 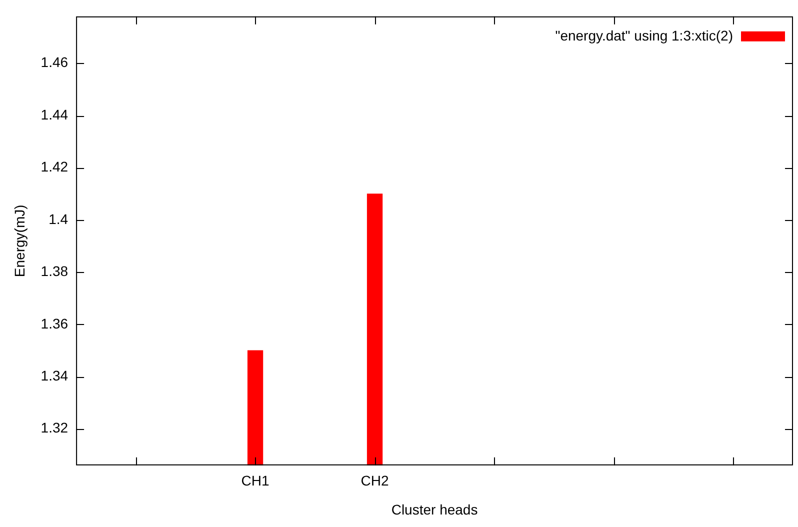 What do you see at coordinates (54, 166) in the screenshot?
I see `y-tick-label: 1.42` at bounding box center [54, 166].